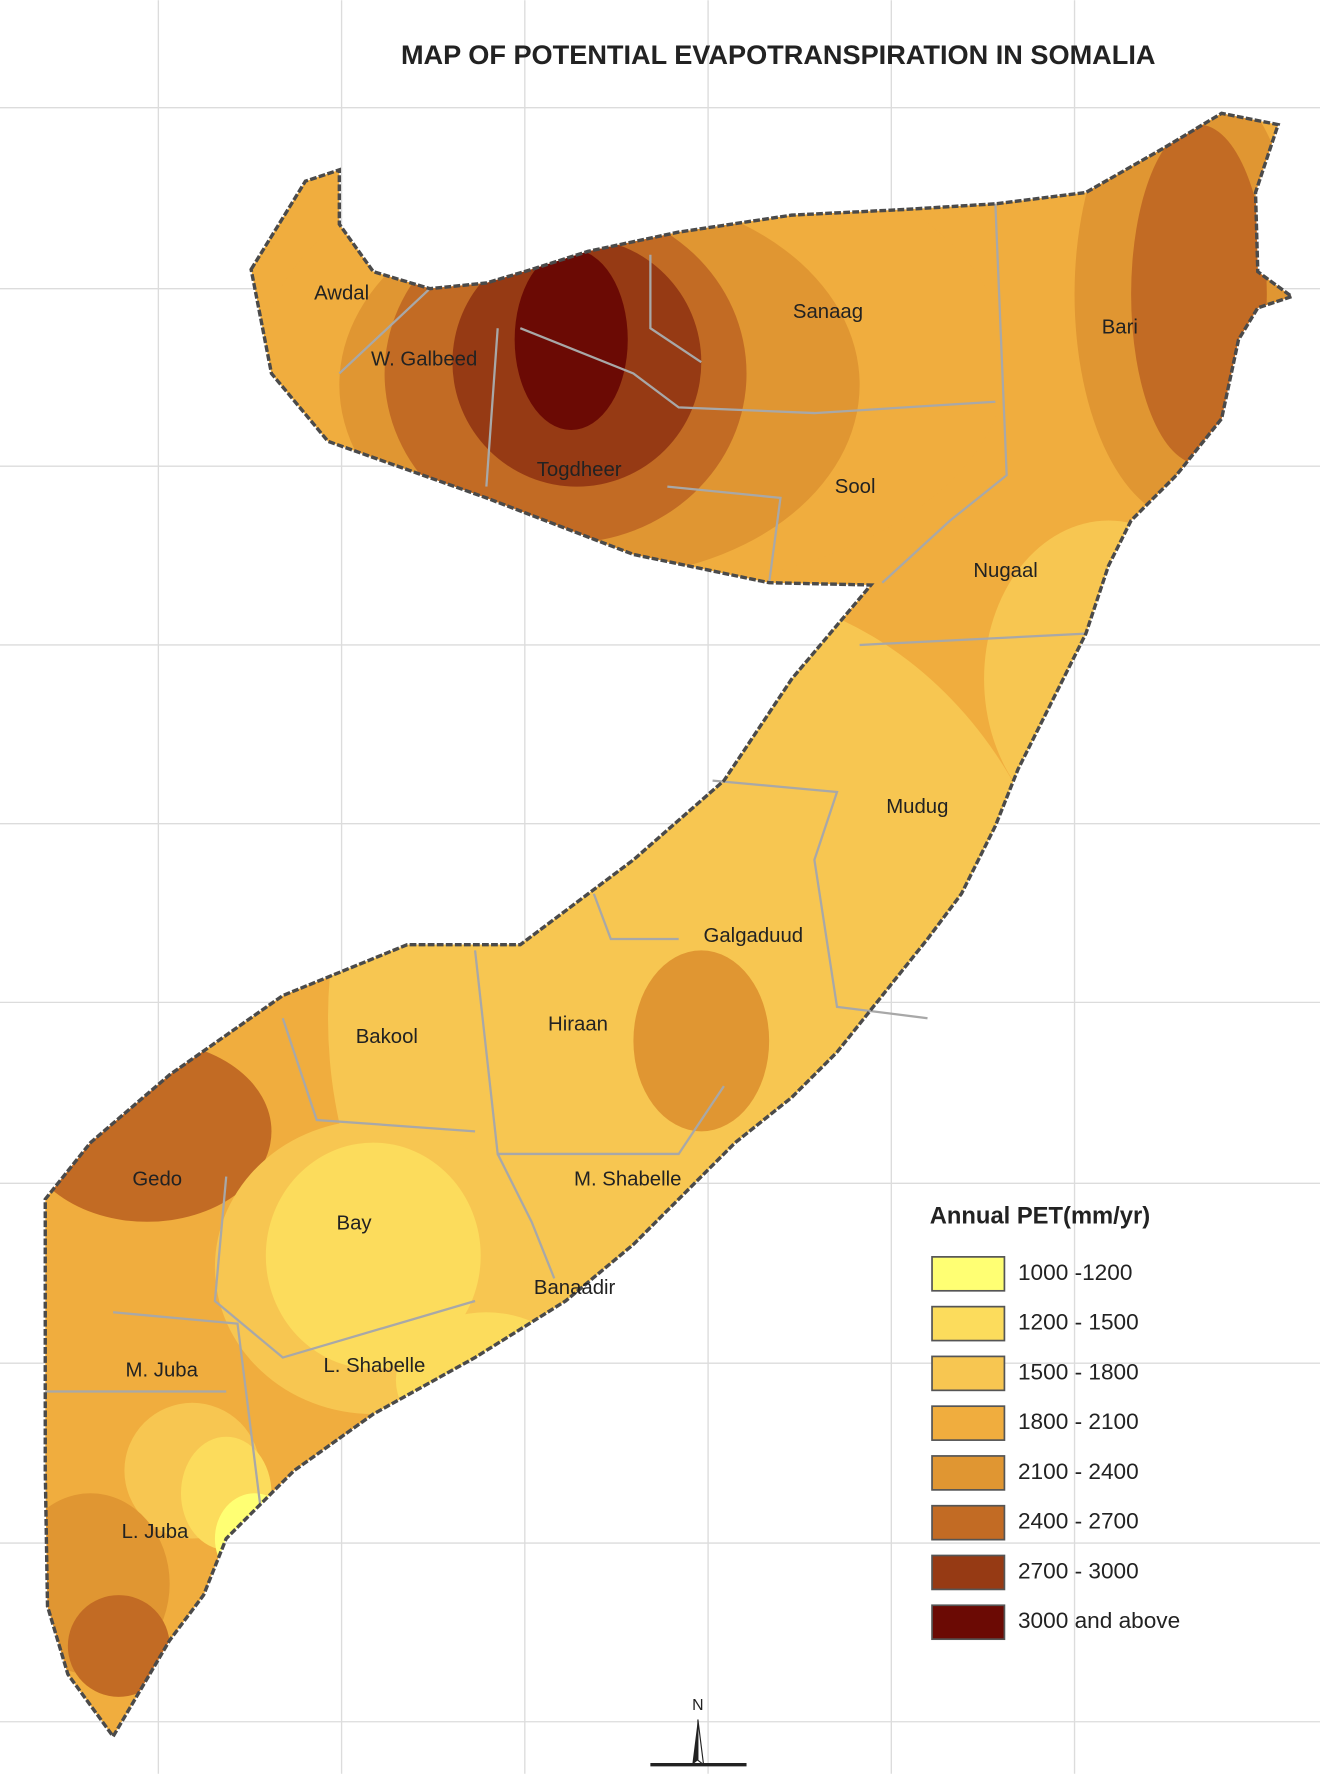 This screenshot has height=1774, width=1320. I want to click on region-label: Bakool, so click(387, 1037).